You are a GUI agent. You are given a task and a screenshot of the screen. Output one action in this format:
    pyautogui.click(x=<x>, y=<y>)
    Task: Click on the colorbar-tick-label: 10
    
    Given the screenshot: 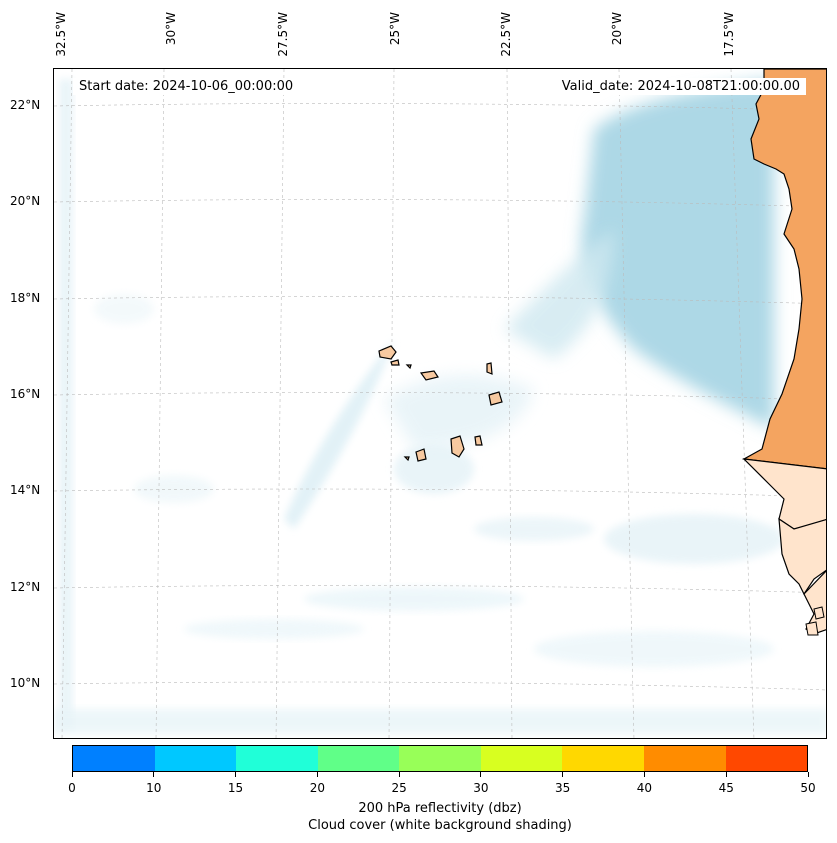 What is the action you would take?
    pyautogui.click(x=154, y=788)
    